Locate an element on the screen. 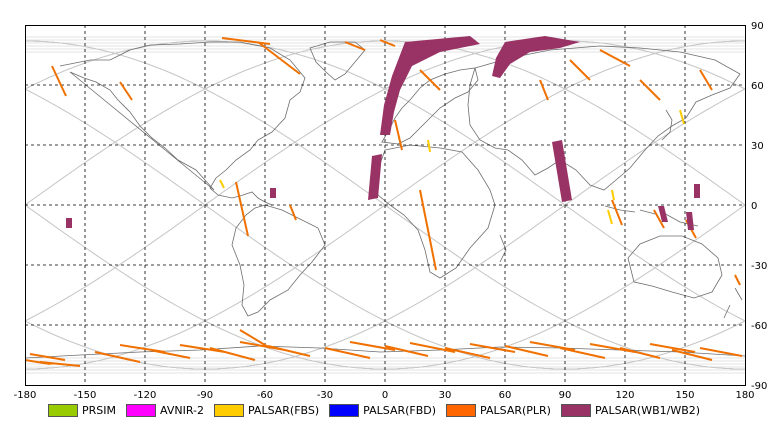 Image resolution: width=770 pixels, height=434 pixels. latitude-tick-label: -30 is located at coordinates (759, 266).